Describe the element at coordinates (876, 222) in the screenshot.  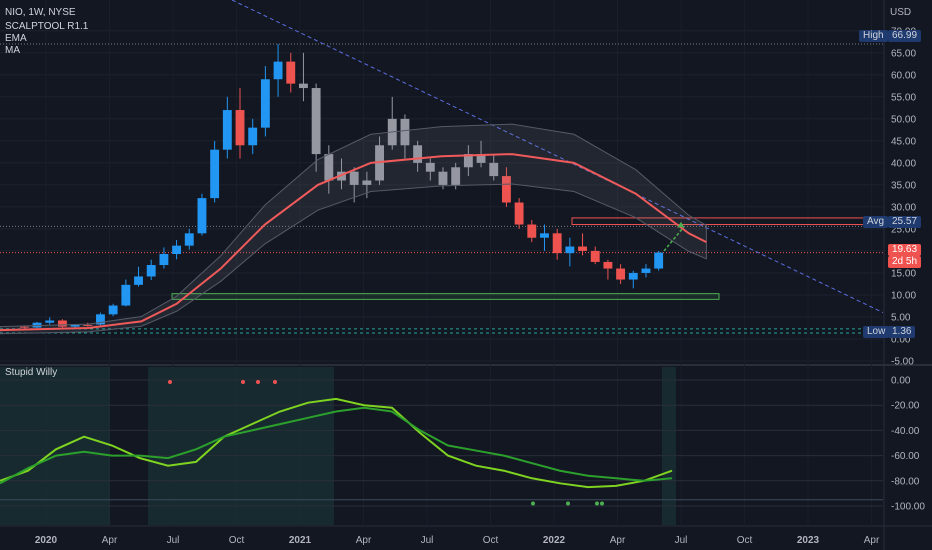
I see `avg-label-badge: Avg` at that location.